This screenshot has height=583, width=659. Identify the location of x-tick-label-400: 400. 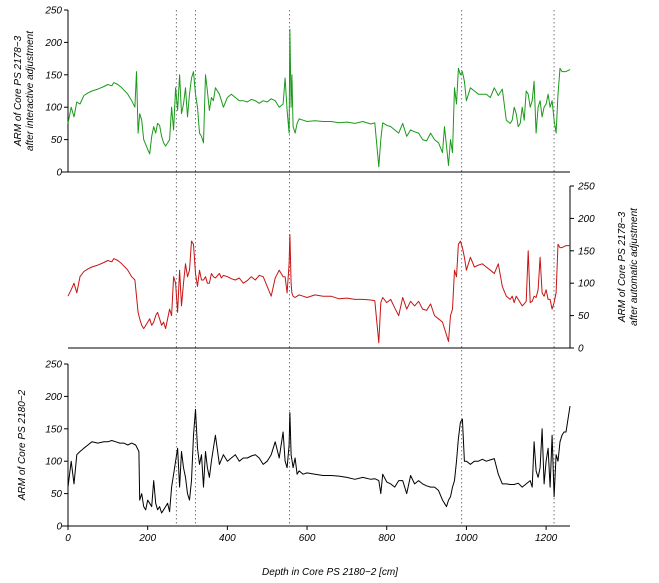
(227, 538).